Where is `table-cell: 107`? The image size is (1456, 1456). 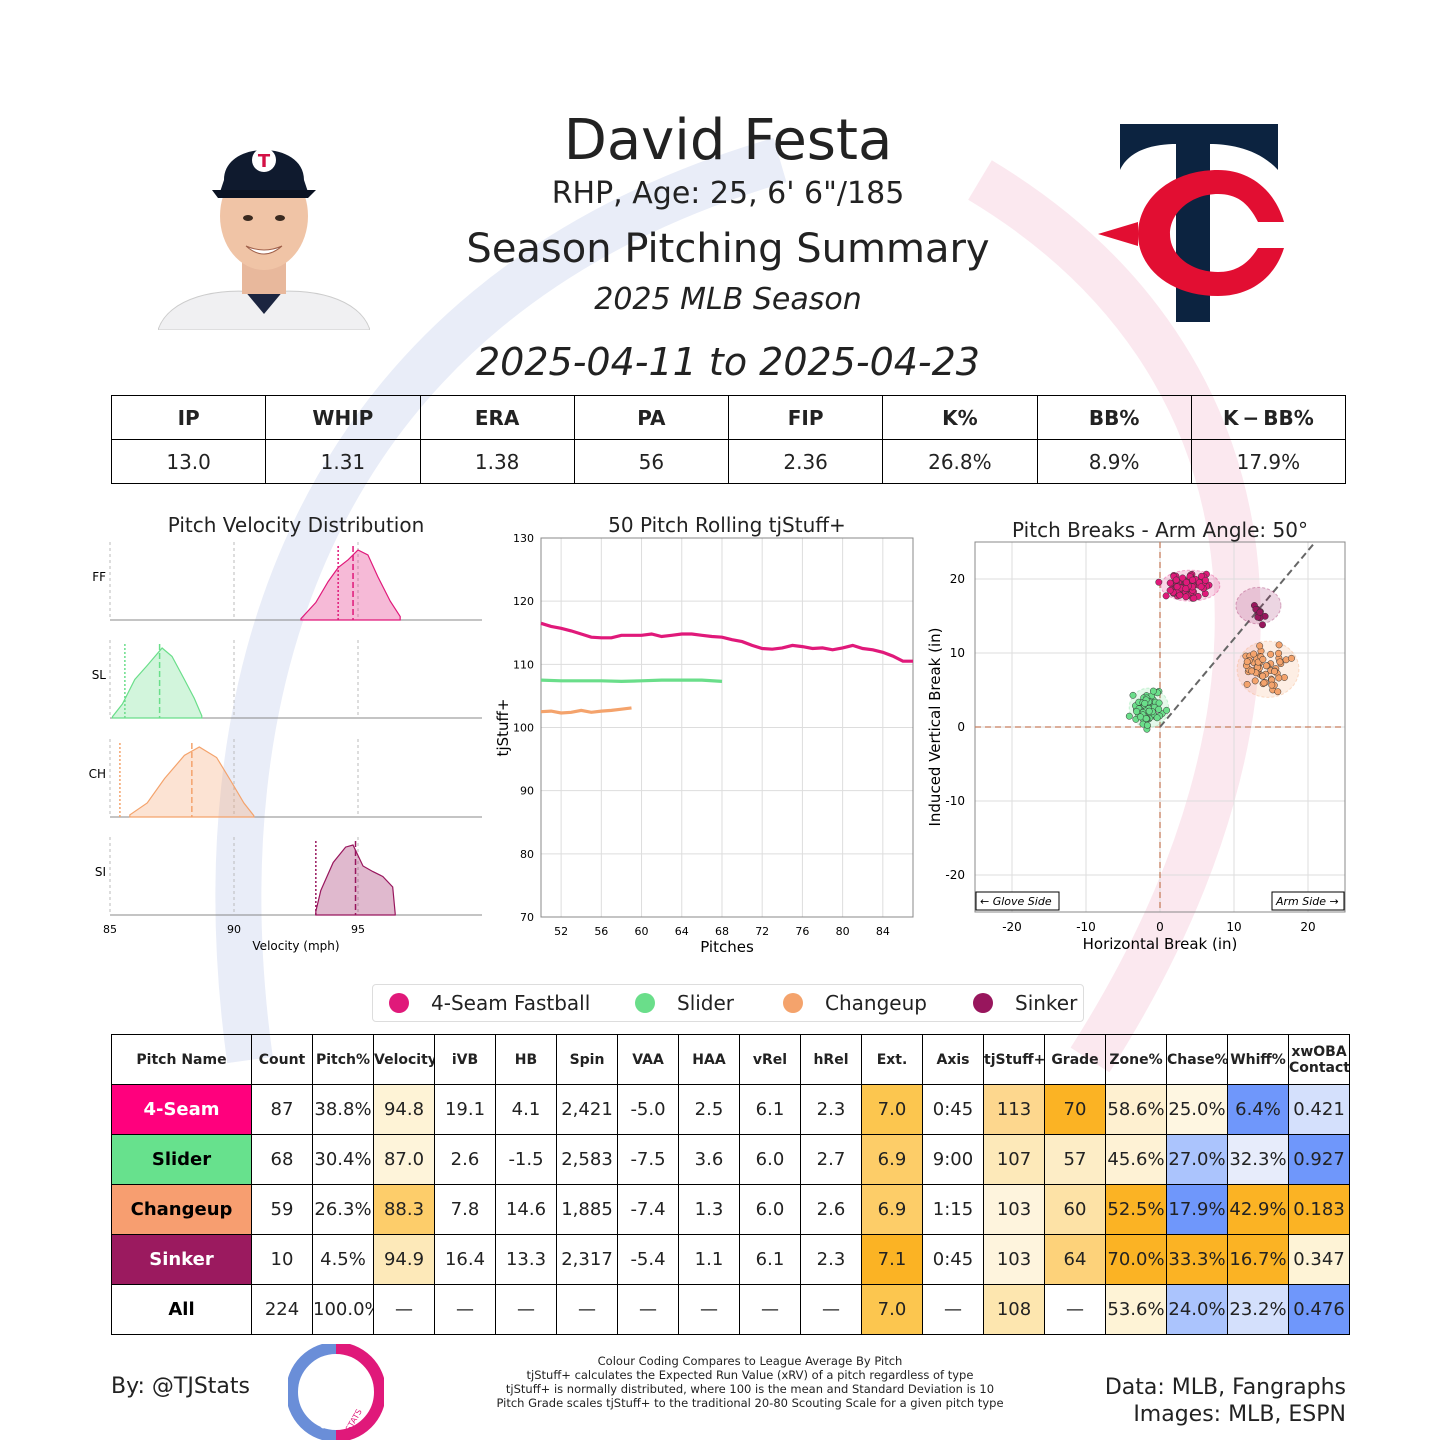 table-cell: 107 is located at coordinates (1014, 1159).